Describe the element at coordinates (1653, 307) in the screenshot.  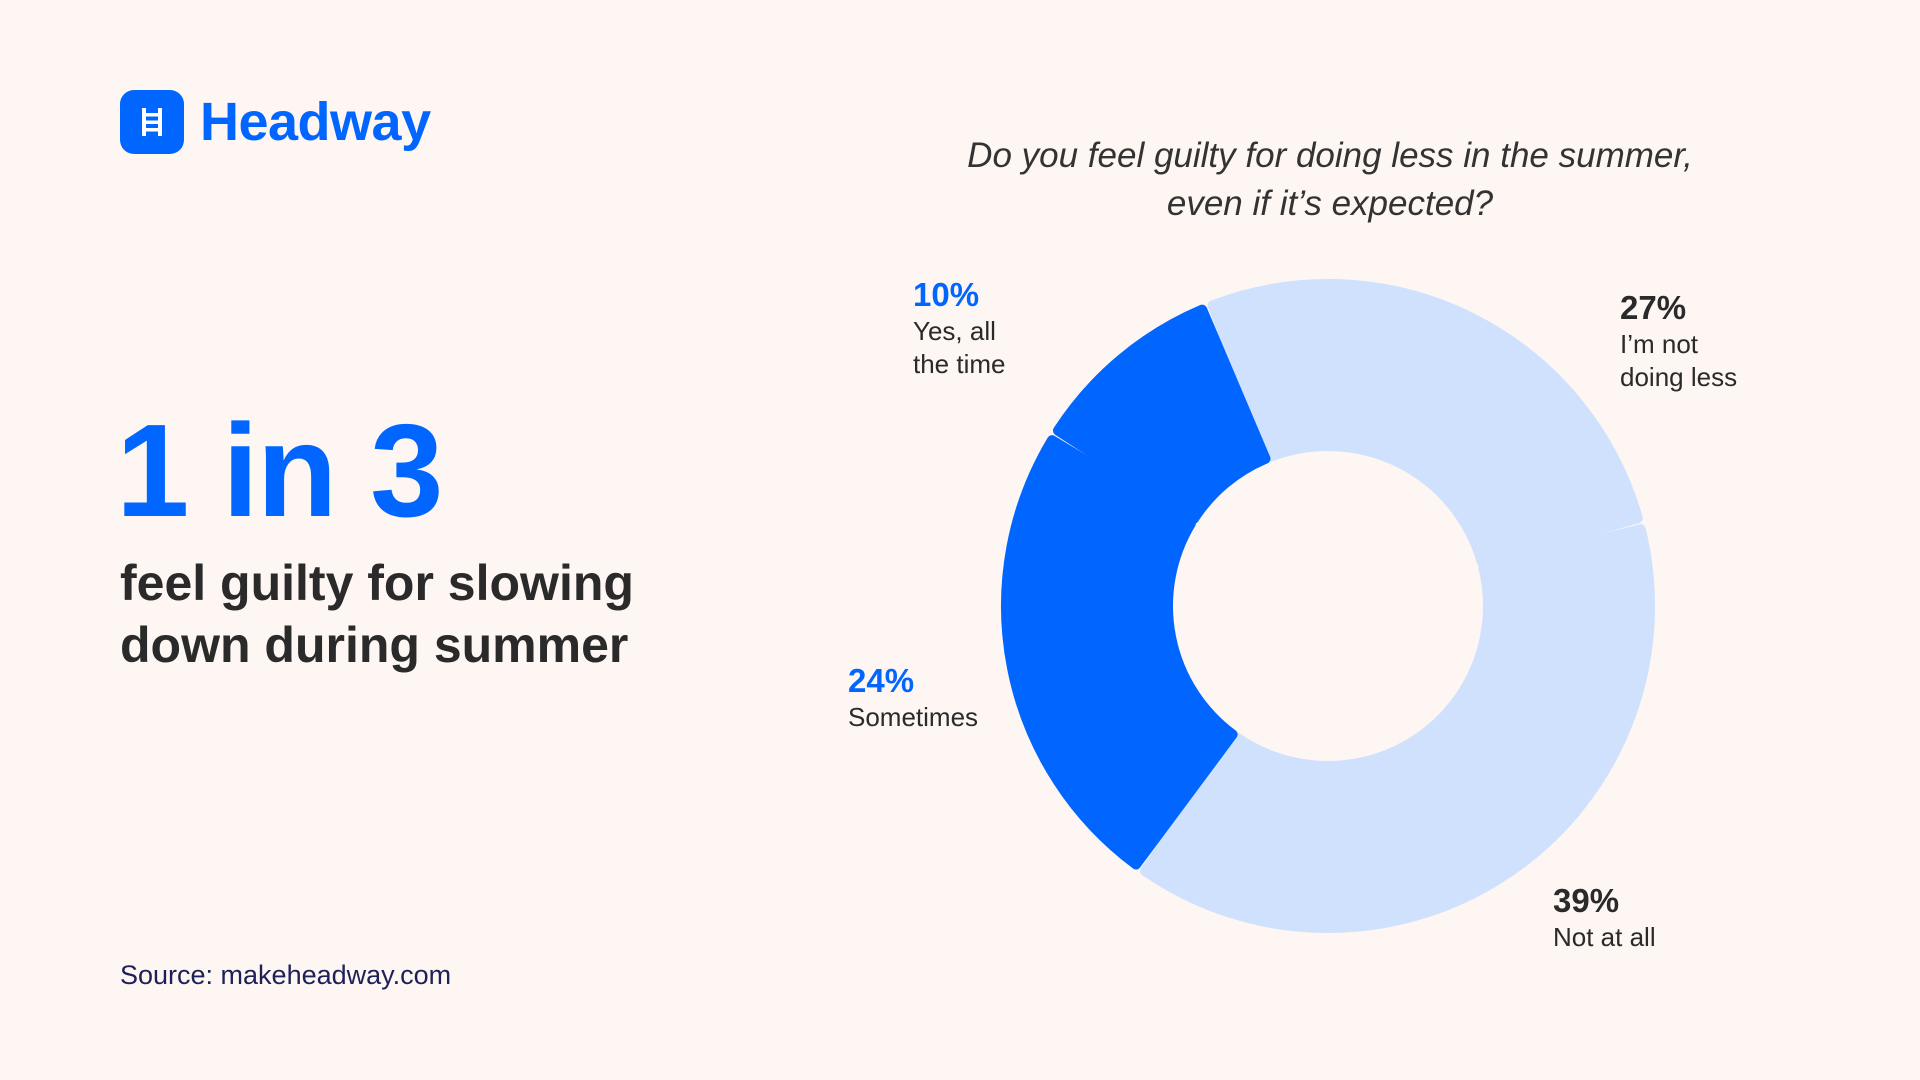
I see `slice-value: 27%` at that location.